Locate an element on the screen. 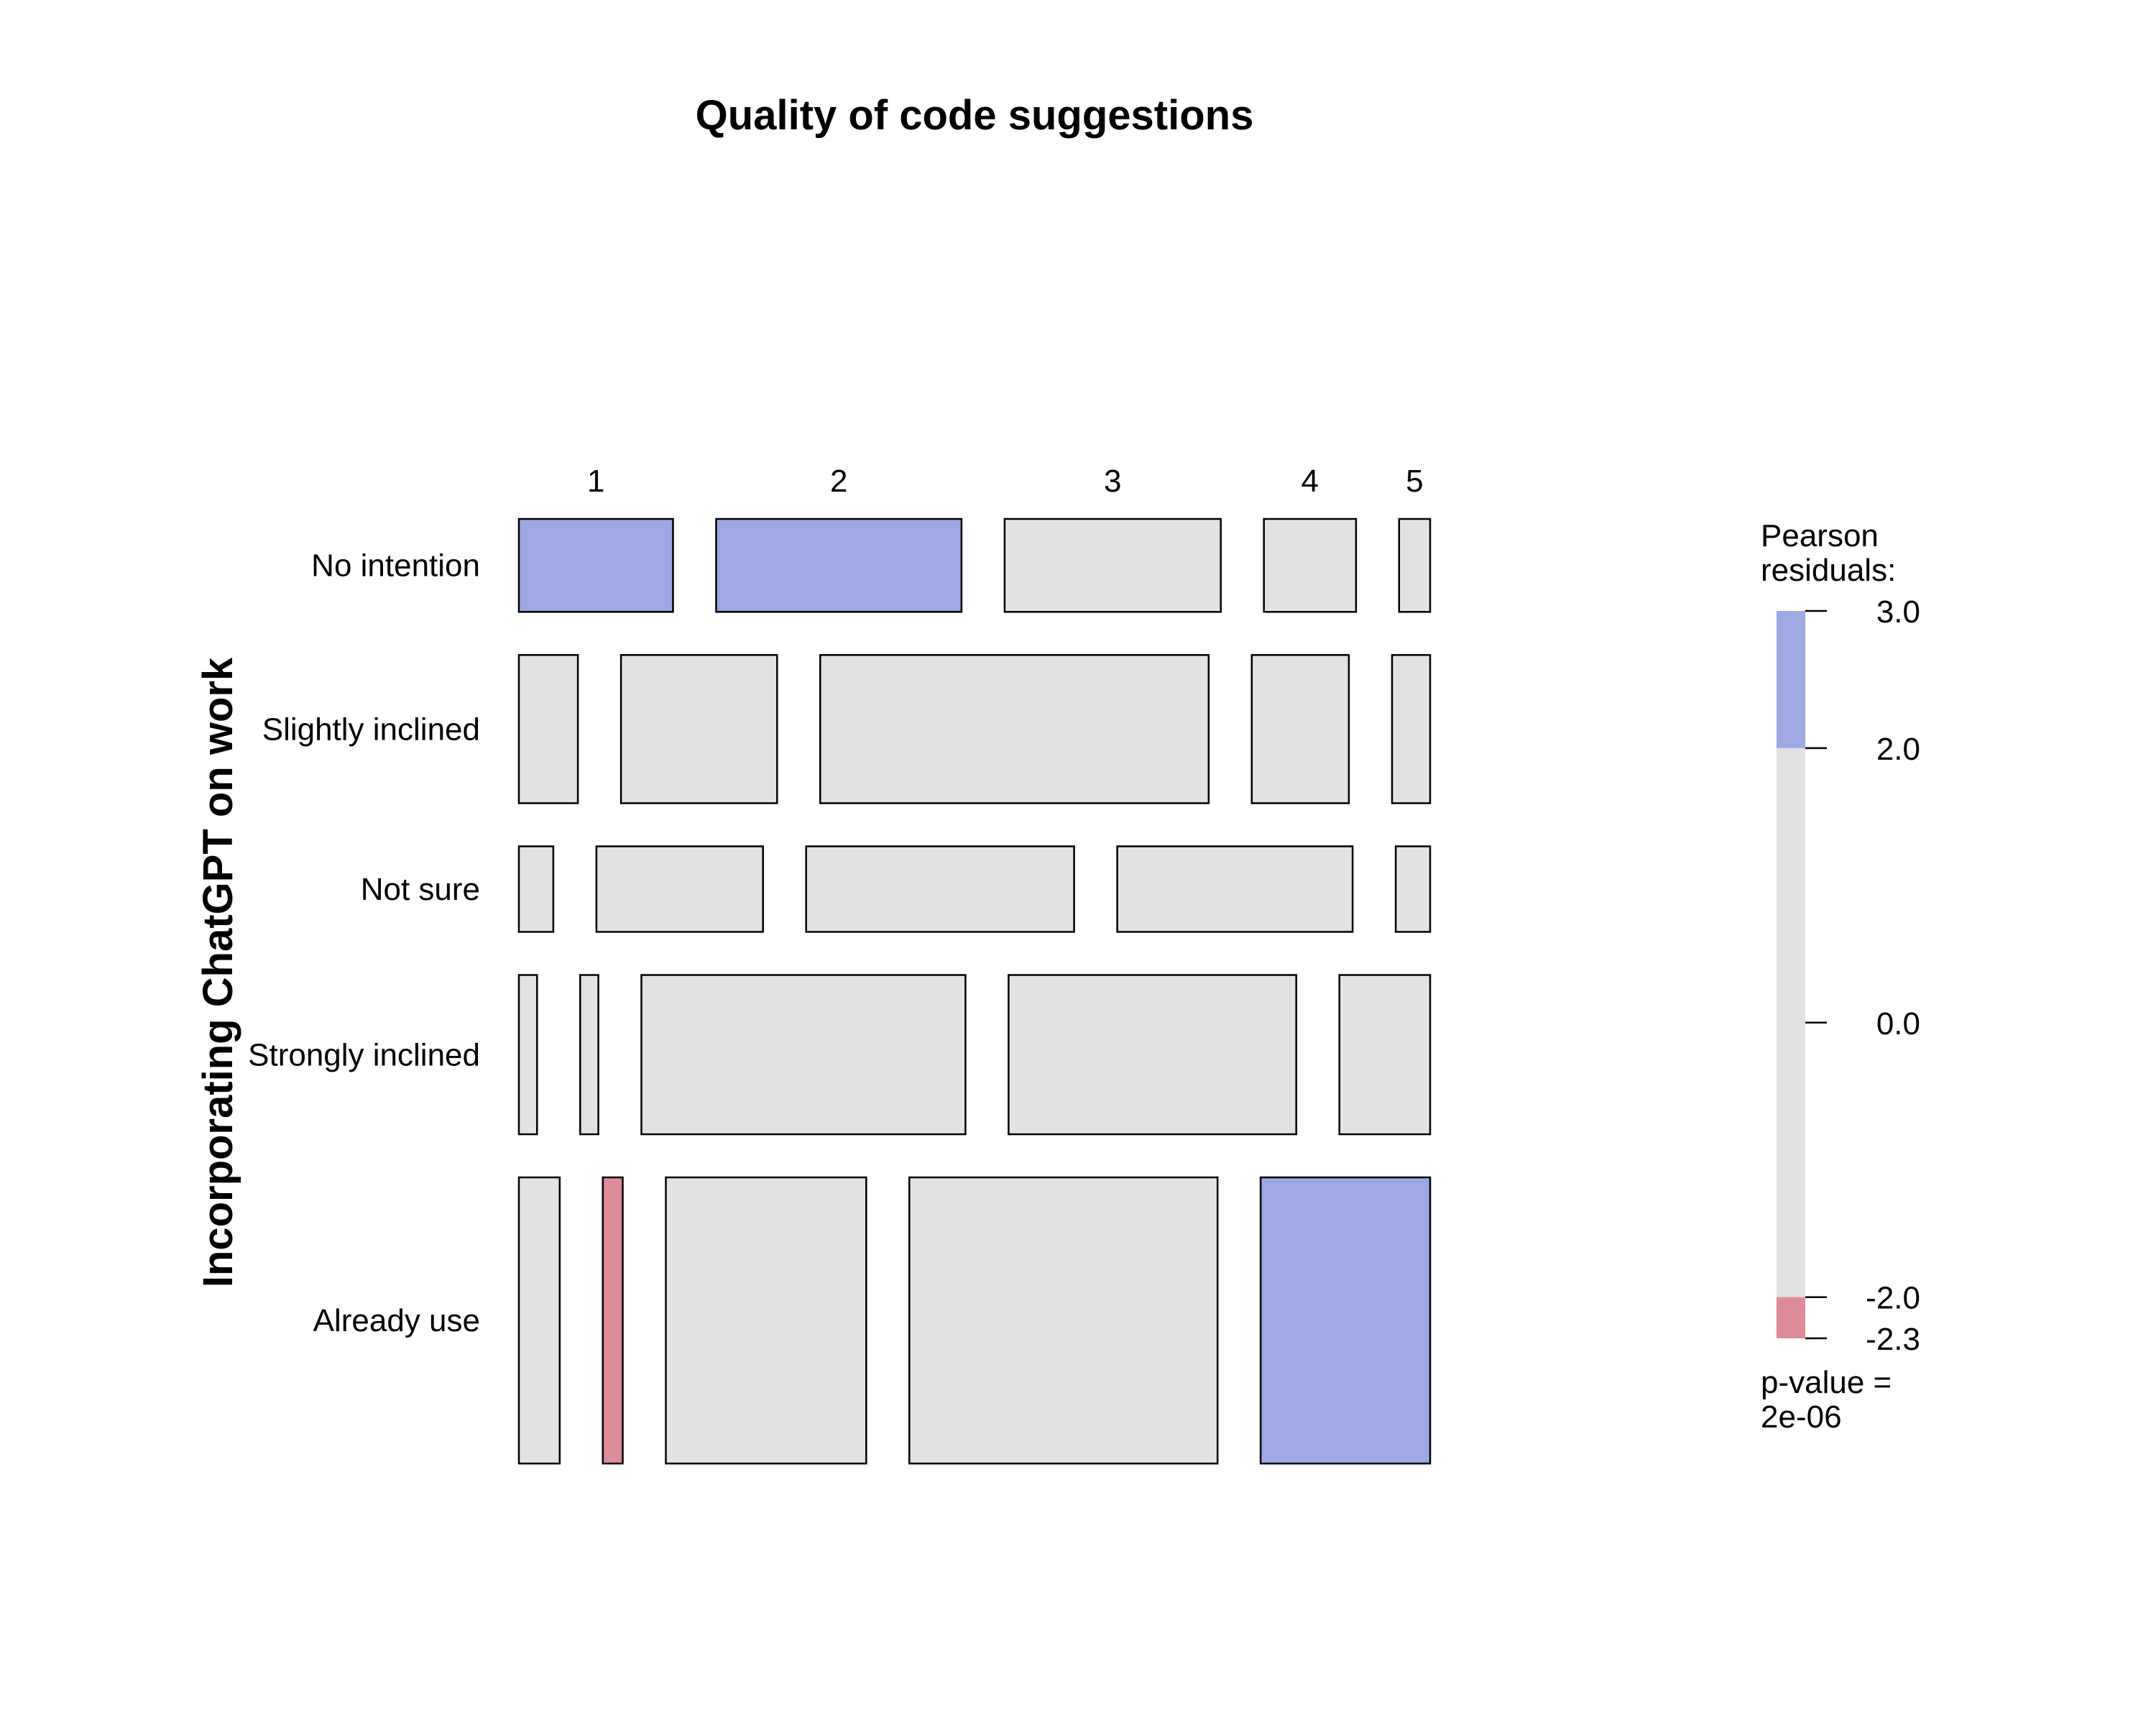 This screenshot has height=1725, width=2156. mosaic-cell-row1-col4 is located at coordinates (1310, 565).